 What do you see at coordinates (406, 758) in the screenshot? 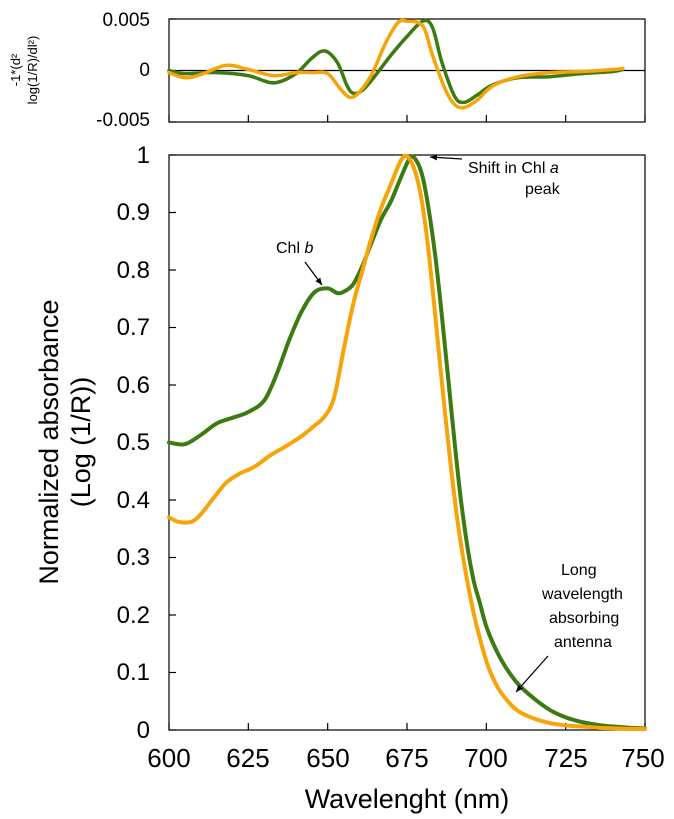
I see `absorbance-xtick-label: 675` at bounding box center [406, 758].